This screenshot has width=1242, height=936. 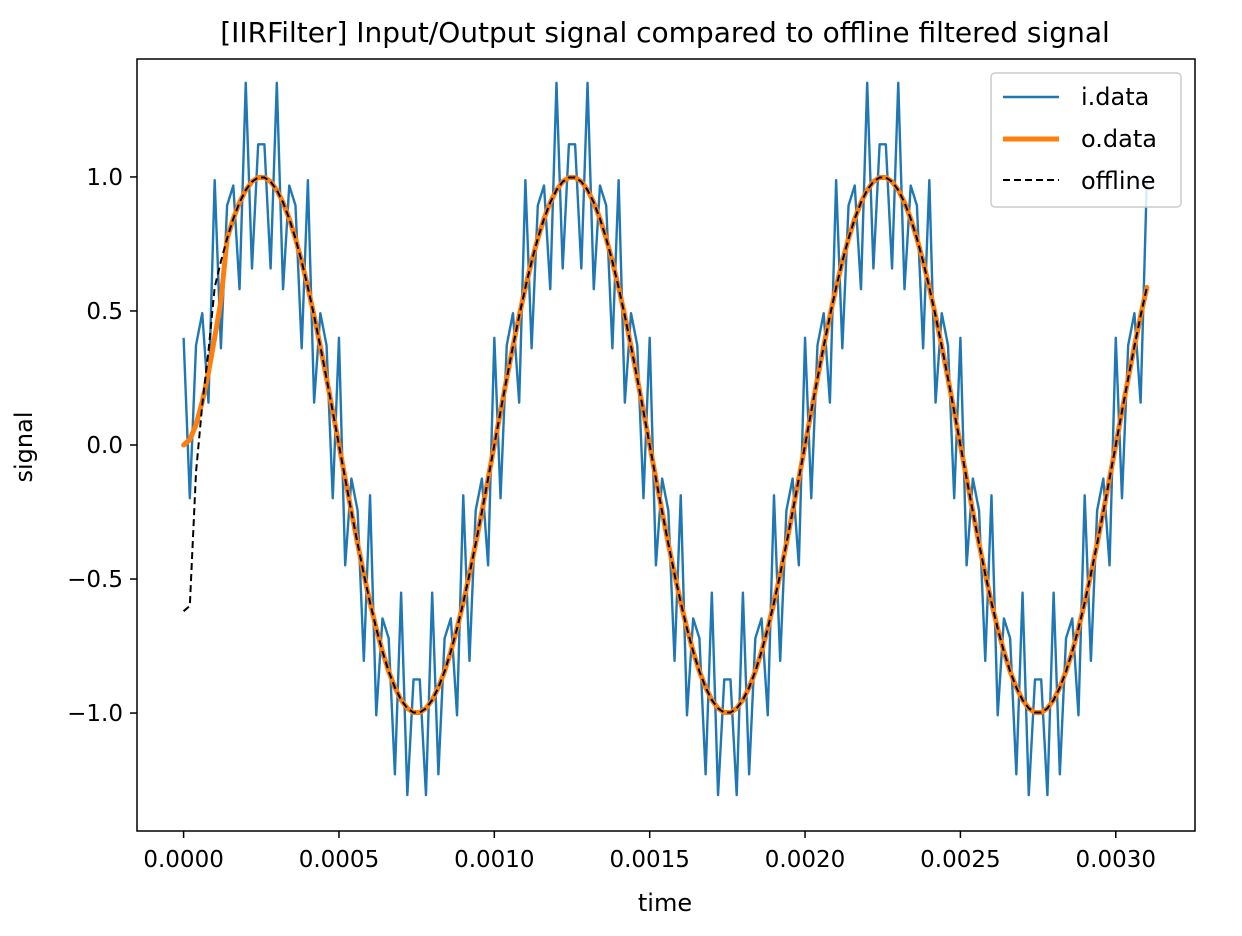 What do you see at coordinates (95, 580) in the screenshot?
I see `y-tick-label: −0.5` at bounding box center [95, 580].